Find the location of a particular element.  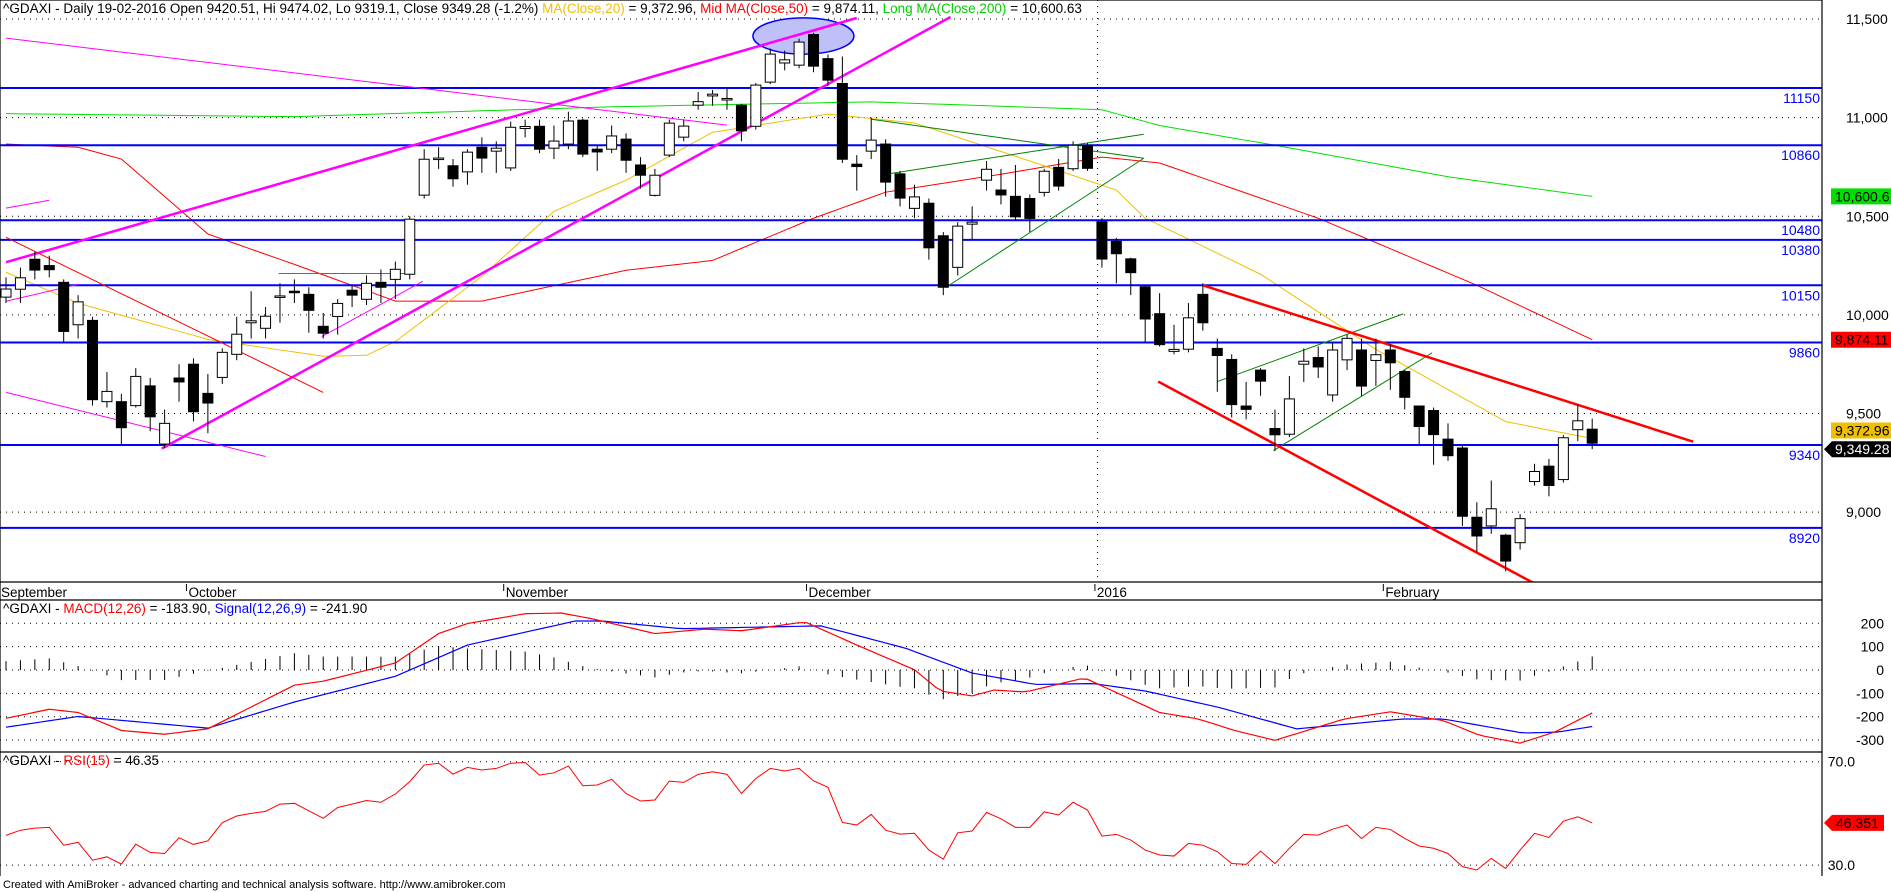

macd-tick-label: 200 is located at coordinates (1873, 623).